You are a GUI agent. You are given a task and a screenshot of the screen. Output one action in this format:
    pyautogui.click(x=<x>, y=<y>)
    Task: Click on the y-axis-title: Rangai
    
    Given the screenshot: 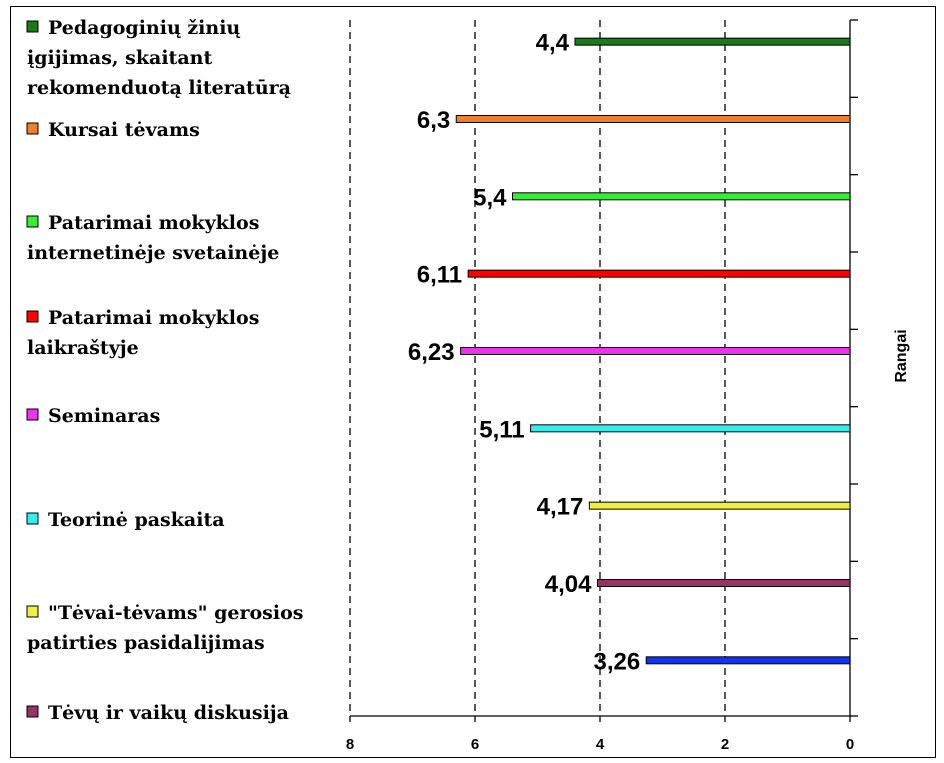 What is the action you would take?
    pyautogui.click(x=901, y=355)
    